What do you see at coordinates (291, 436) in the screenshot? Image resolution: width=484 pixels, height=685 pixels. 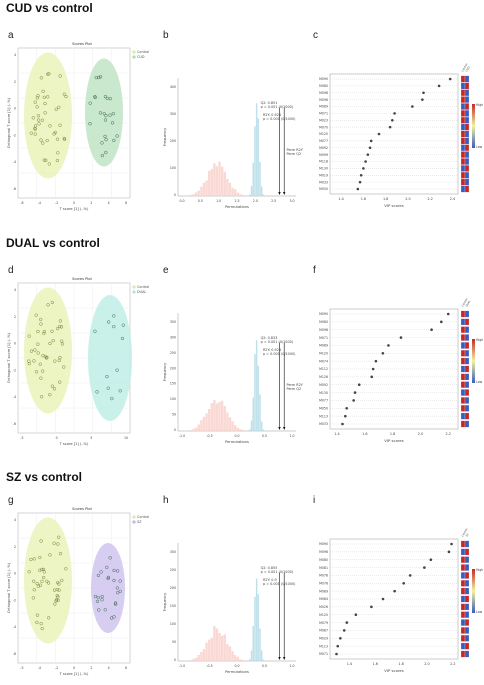 I see `perm-x-tick-label: 1.0` at bounding box center [291, 436].